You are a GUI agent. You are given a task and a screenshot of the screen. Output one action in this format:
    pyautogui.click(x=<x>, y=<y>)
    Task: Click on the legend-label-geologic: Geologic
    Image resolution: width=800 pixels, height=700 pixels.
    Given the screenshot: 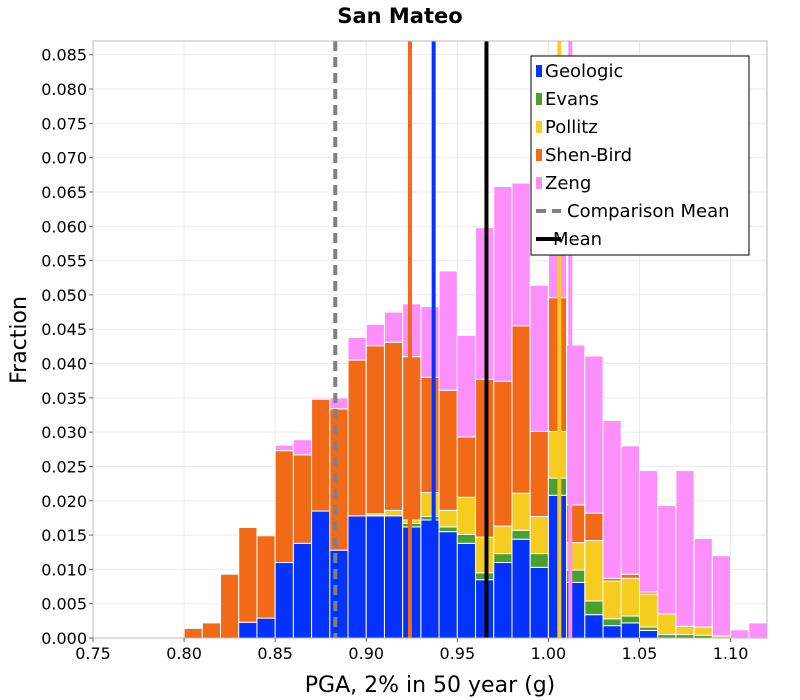 What is the action you would take?
    pyautogui.click(x=584, y=71)
    